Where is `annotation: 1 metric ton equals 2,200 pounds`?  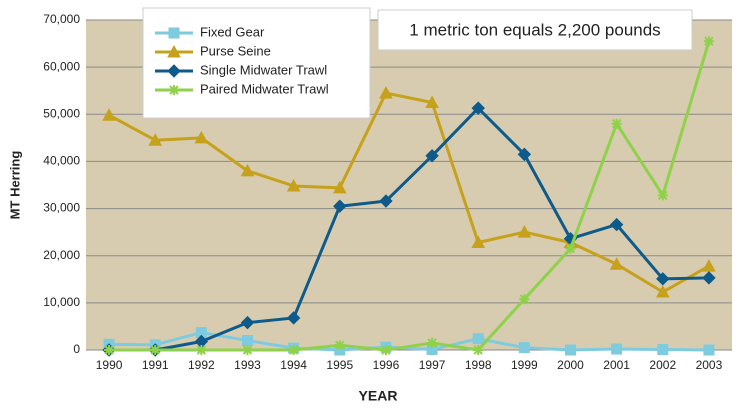 annotation: 1 metric ton equals 2,200 pounds is located at coordinates (534, 29).